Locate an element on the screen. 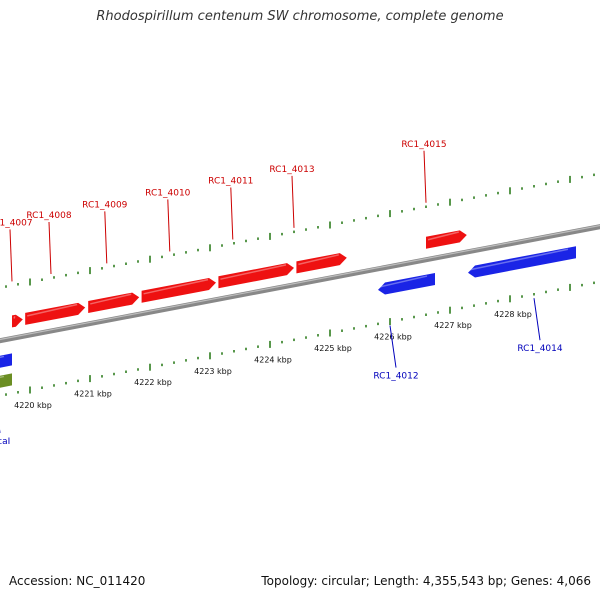 This screenshot has width=600, height=600. tick-label: 4220 kbp is located at coordinates (33, 405).